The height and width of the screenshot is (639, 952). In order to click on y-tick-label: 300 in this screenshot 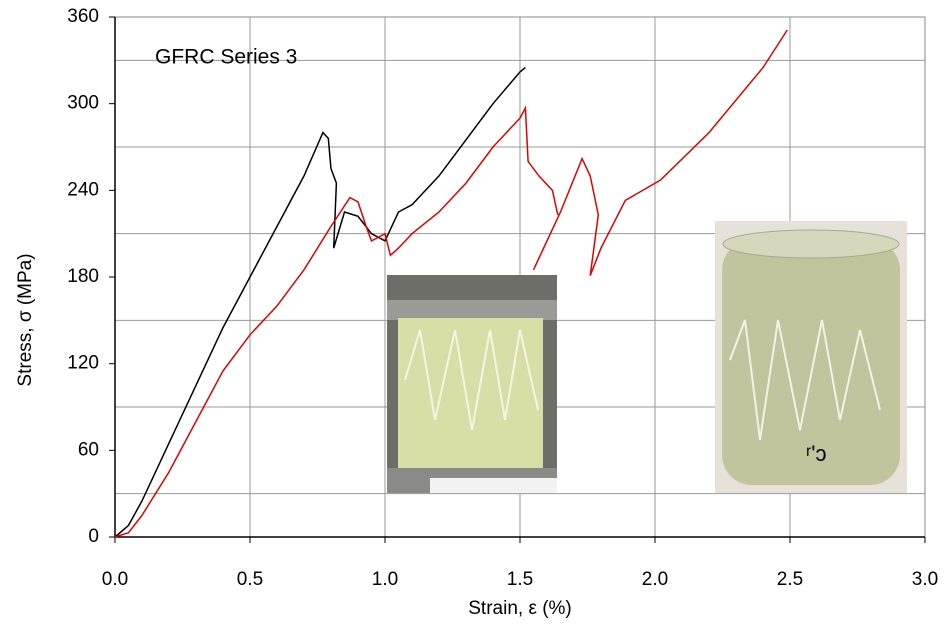, I will do `click(83, 103)`.